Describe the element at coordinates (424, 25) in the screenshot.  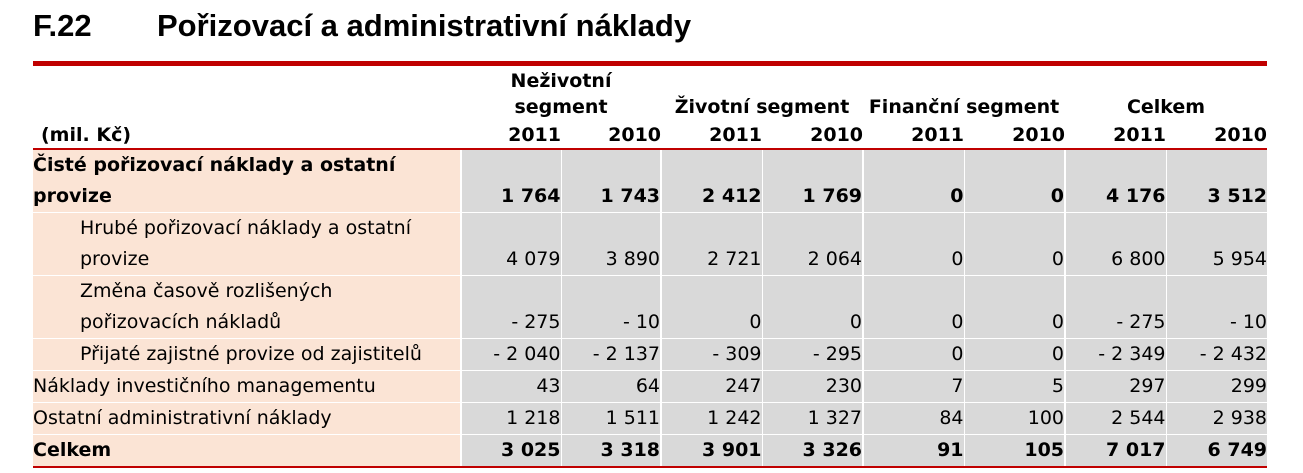
I see `table-title: Pořizovací a administrativní náklady` at that location.